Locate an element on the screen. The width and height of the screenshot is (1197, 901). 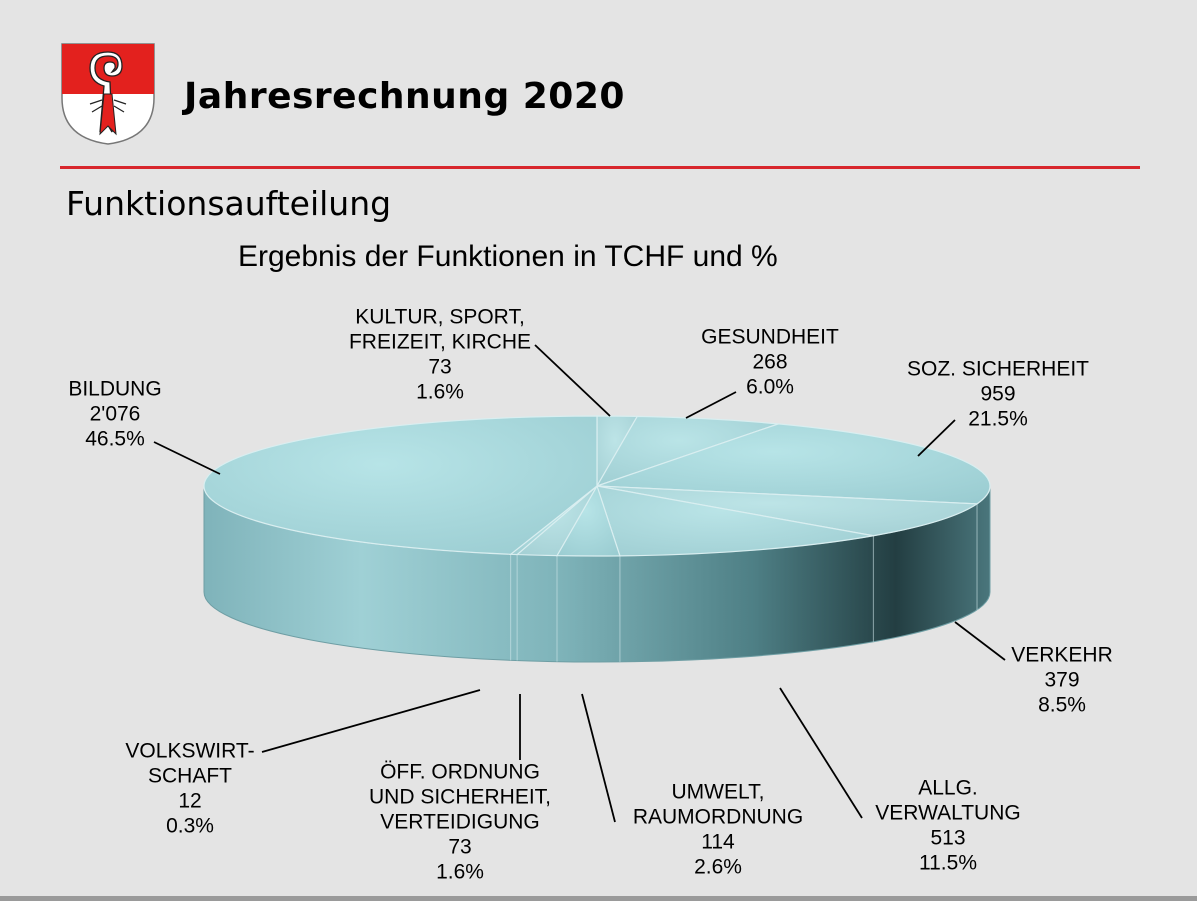
slice-label: UND SICHERHEIT, is located at coordinates (460, 797).